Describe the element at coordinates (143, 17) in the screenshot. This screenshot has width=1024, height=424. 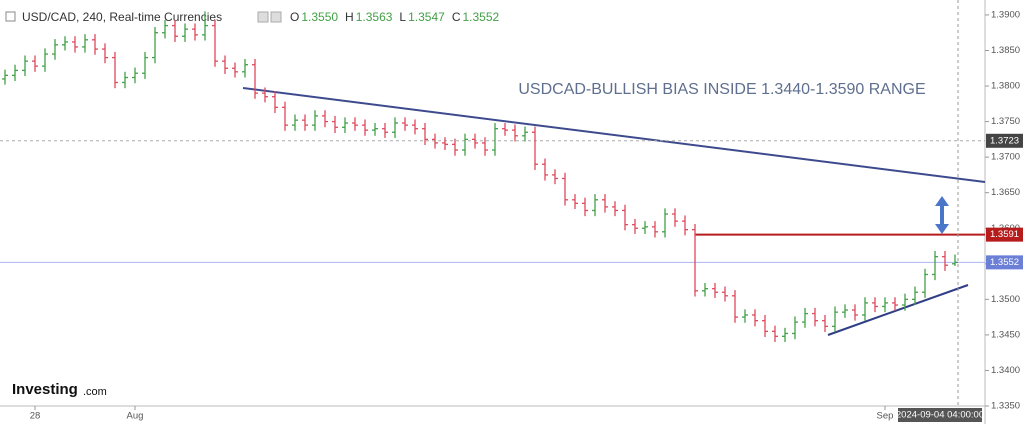
I see `header: USD/CAD, 240, Real-time Currencies` at that location.